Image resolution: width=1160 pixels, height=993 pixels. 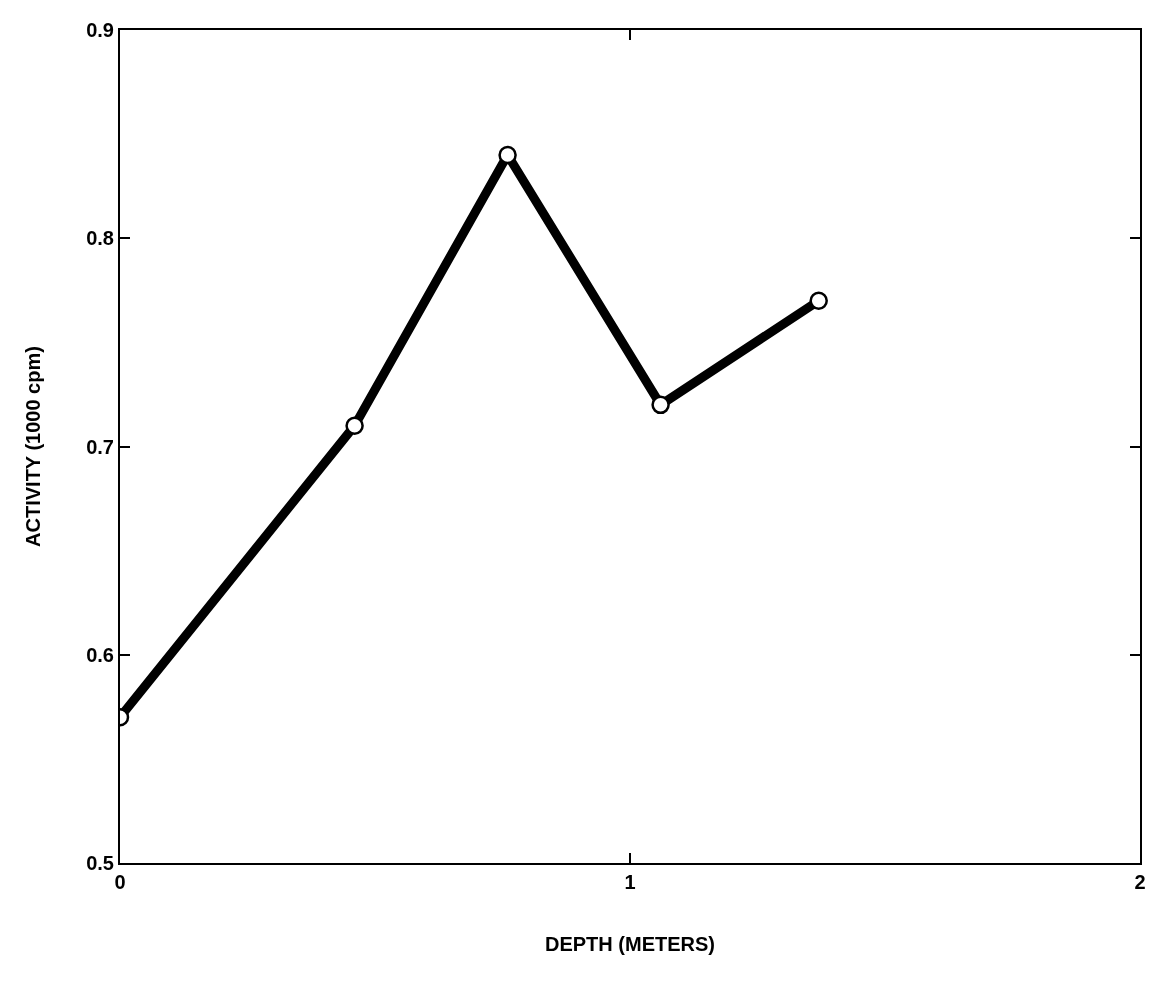 I want to click on y-tick-label: 0.5, so click(x=100, y=863).